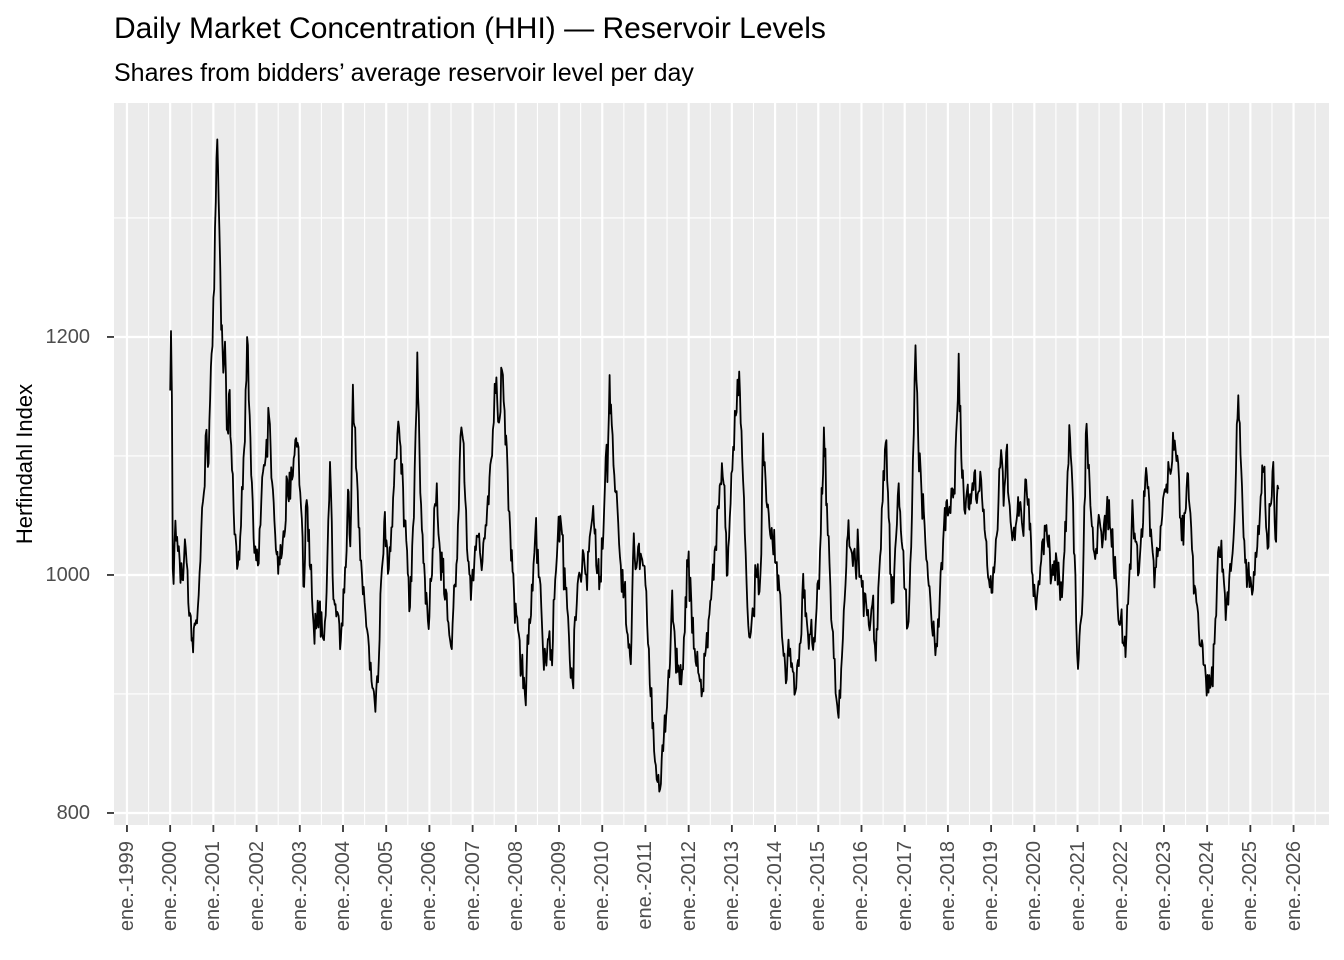 This screenshot has width=1344, height=960. What do you see at coordinates (818, 886) in the screenshot?
I see `x-tick-label: ene.-2015` at bounding box center [818, 886].